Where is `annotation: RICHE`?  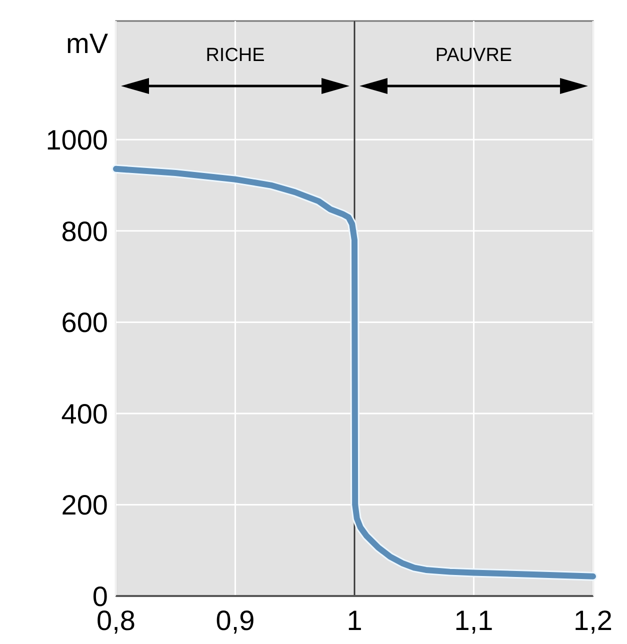
annotation: RICHE is located at coordinates (235, 55).